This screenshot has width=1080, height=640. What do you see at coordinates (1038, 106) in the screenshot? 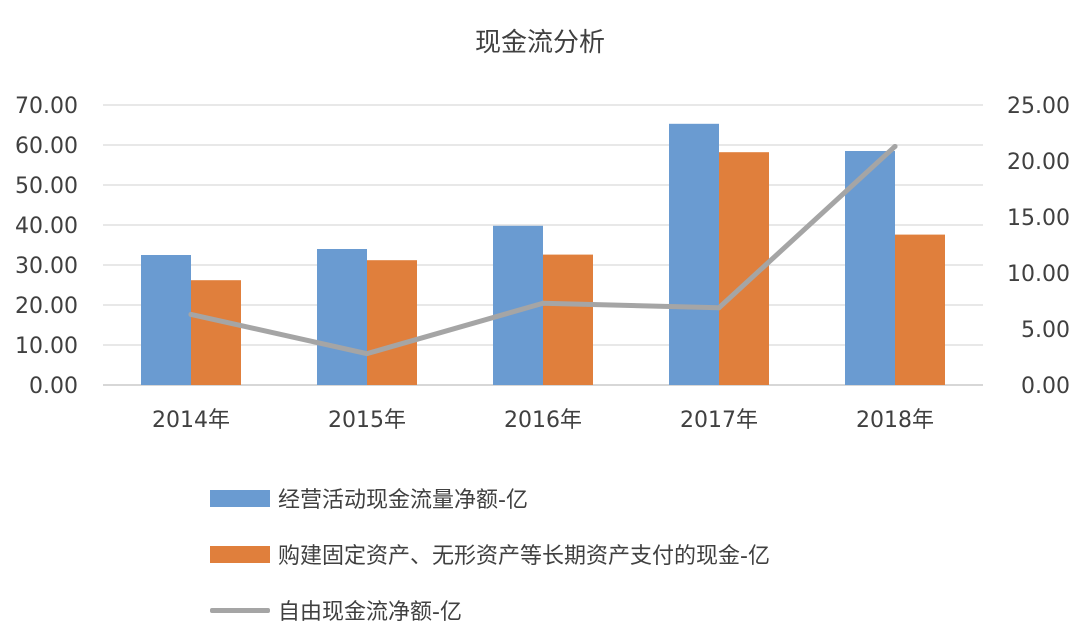
I see `y-right-tick-label: 25.00` at bounding box center [1038, 106].